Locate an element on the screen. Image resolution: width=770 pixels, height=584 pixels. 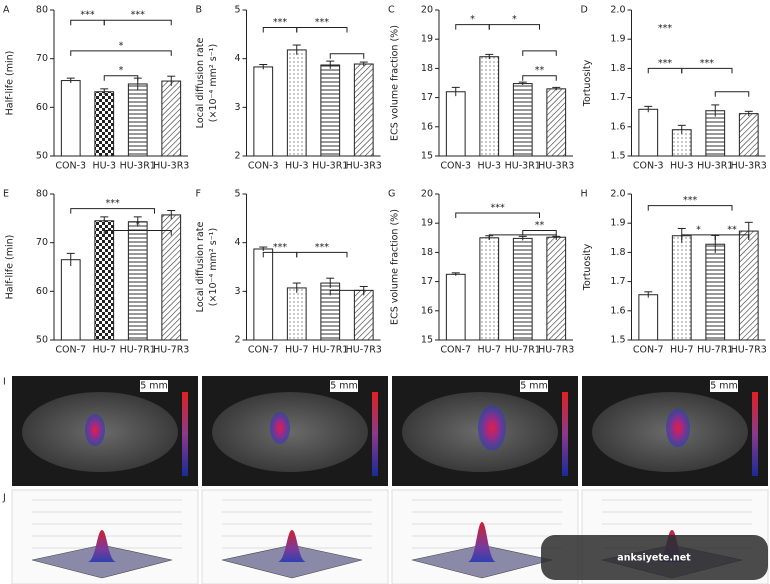
panel-label: B is located at coordinates (199, 10).